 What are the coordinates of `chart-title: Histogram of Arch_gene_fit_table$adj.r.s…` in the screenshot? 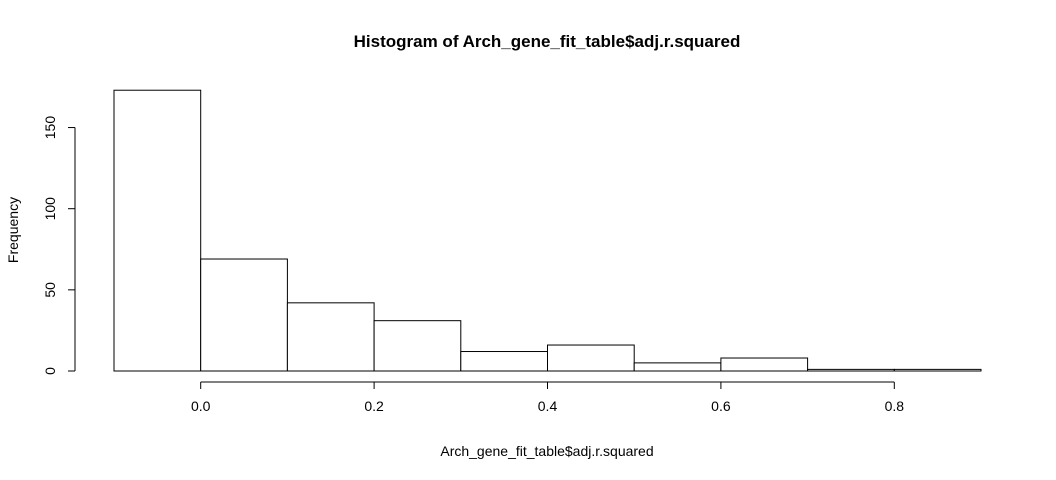 It's located at (547, 41).